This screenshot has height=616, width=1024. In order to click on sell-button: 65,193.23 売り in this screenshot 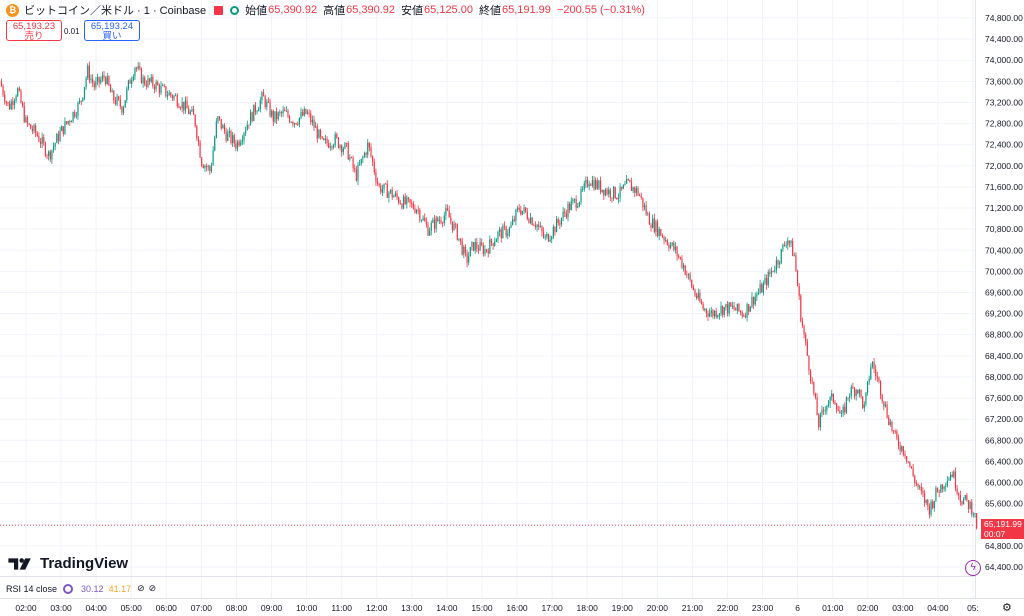, I will do `click(34, 31)`.